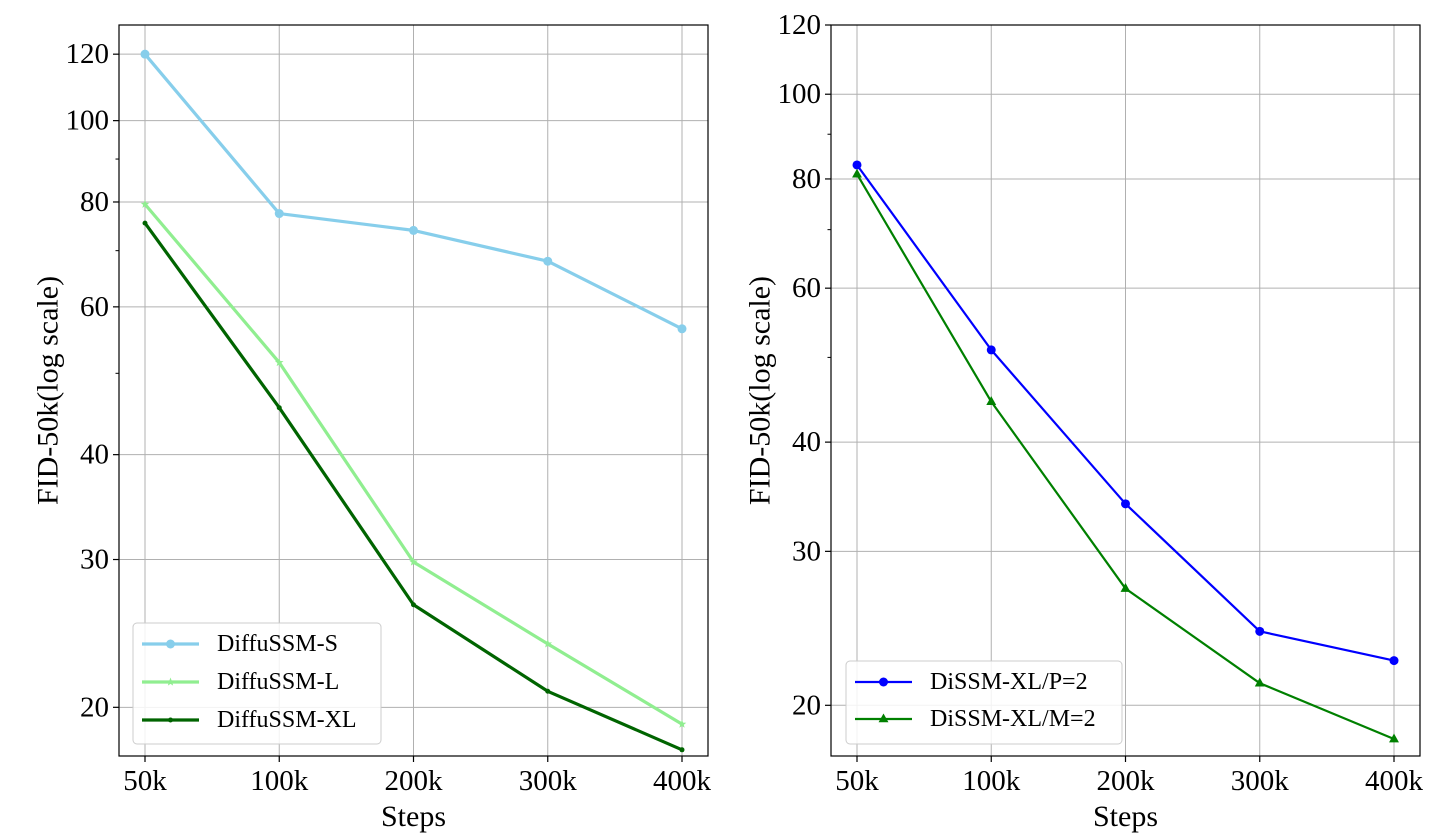 The image size is (1449, 839). I want to click on legend-label: DiSSM-XL/P=2, so click(1009, 682).